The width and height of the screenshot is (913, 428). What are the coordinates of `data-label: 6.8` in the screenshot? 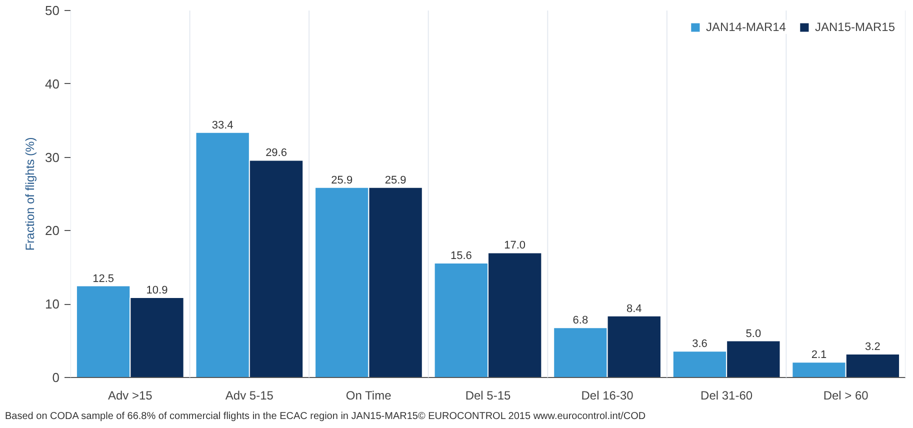 It's located at (580, 320).